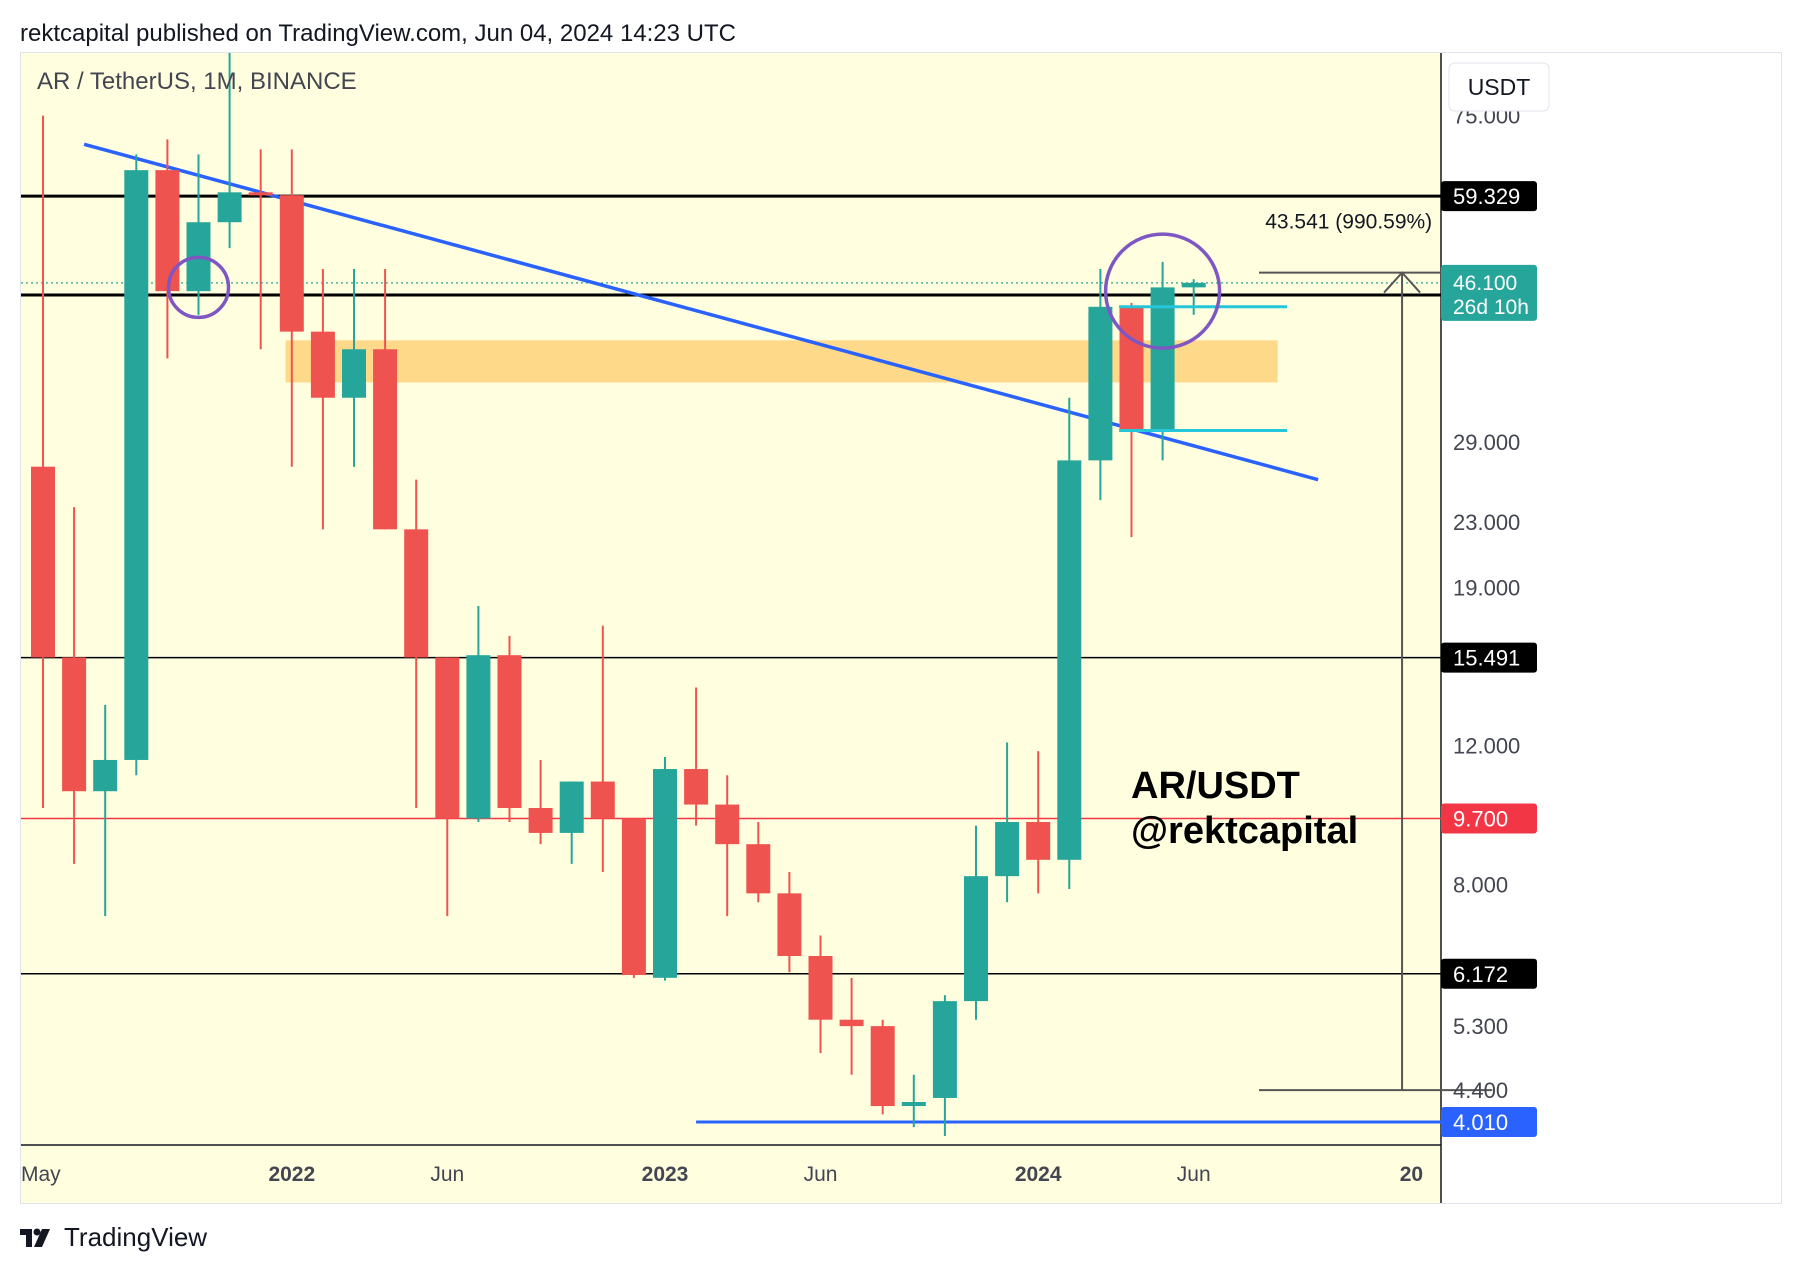  I want to click on x-tick-label: 20, so click(1411, 1174).